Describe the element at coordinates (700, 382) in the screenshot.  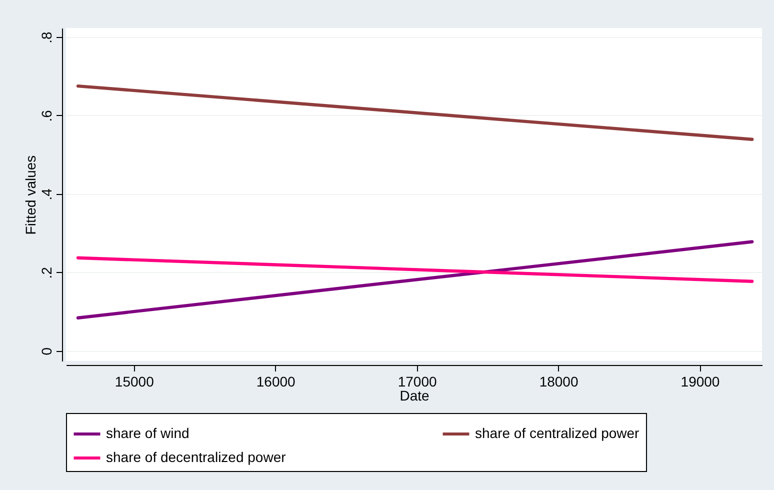
I see `x-tick-label: 19000` at that location.